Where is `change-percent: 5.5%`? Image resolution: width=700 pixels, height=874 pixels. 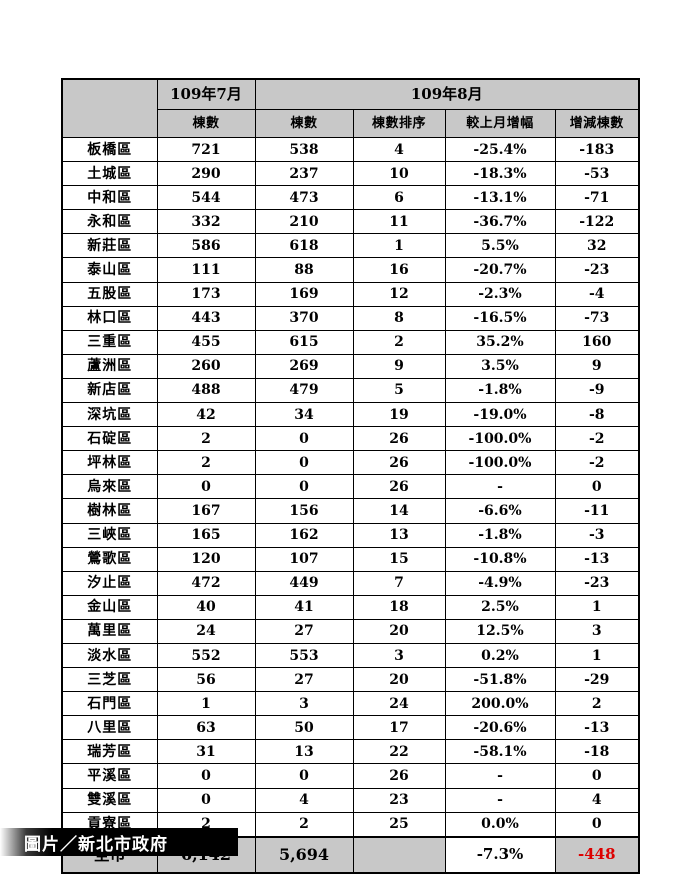
change-percent: 5.5% is located at coordinates (500, 246).